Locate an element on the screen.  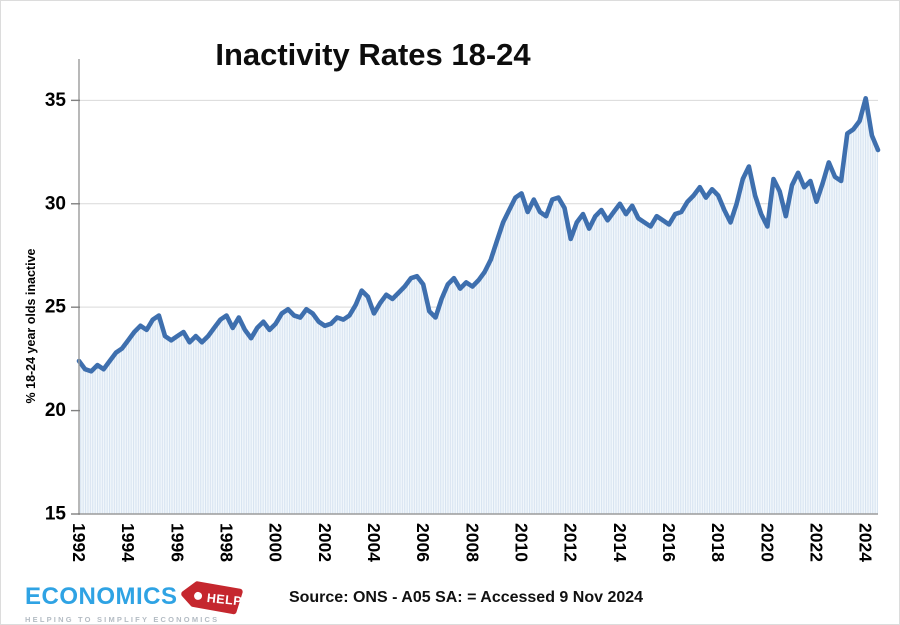
x-tick-label-2006: 2006 is located at coordinates (423, 542).